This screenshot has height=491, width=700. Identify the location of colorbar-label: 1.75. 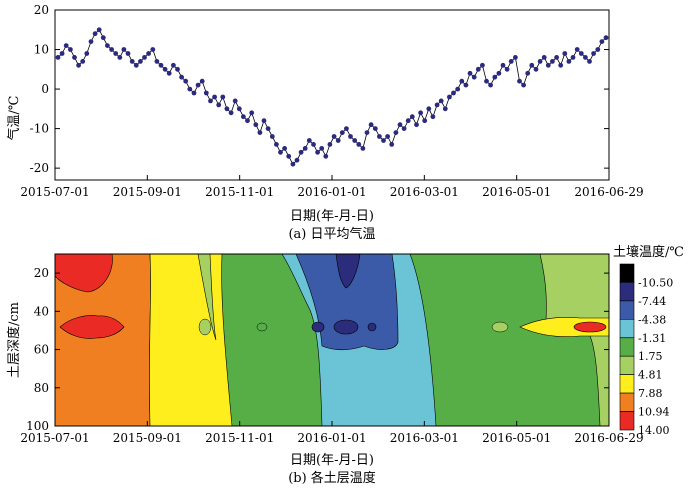
(650, 356).